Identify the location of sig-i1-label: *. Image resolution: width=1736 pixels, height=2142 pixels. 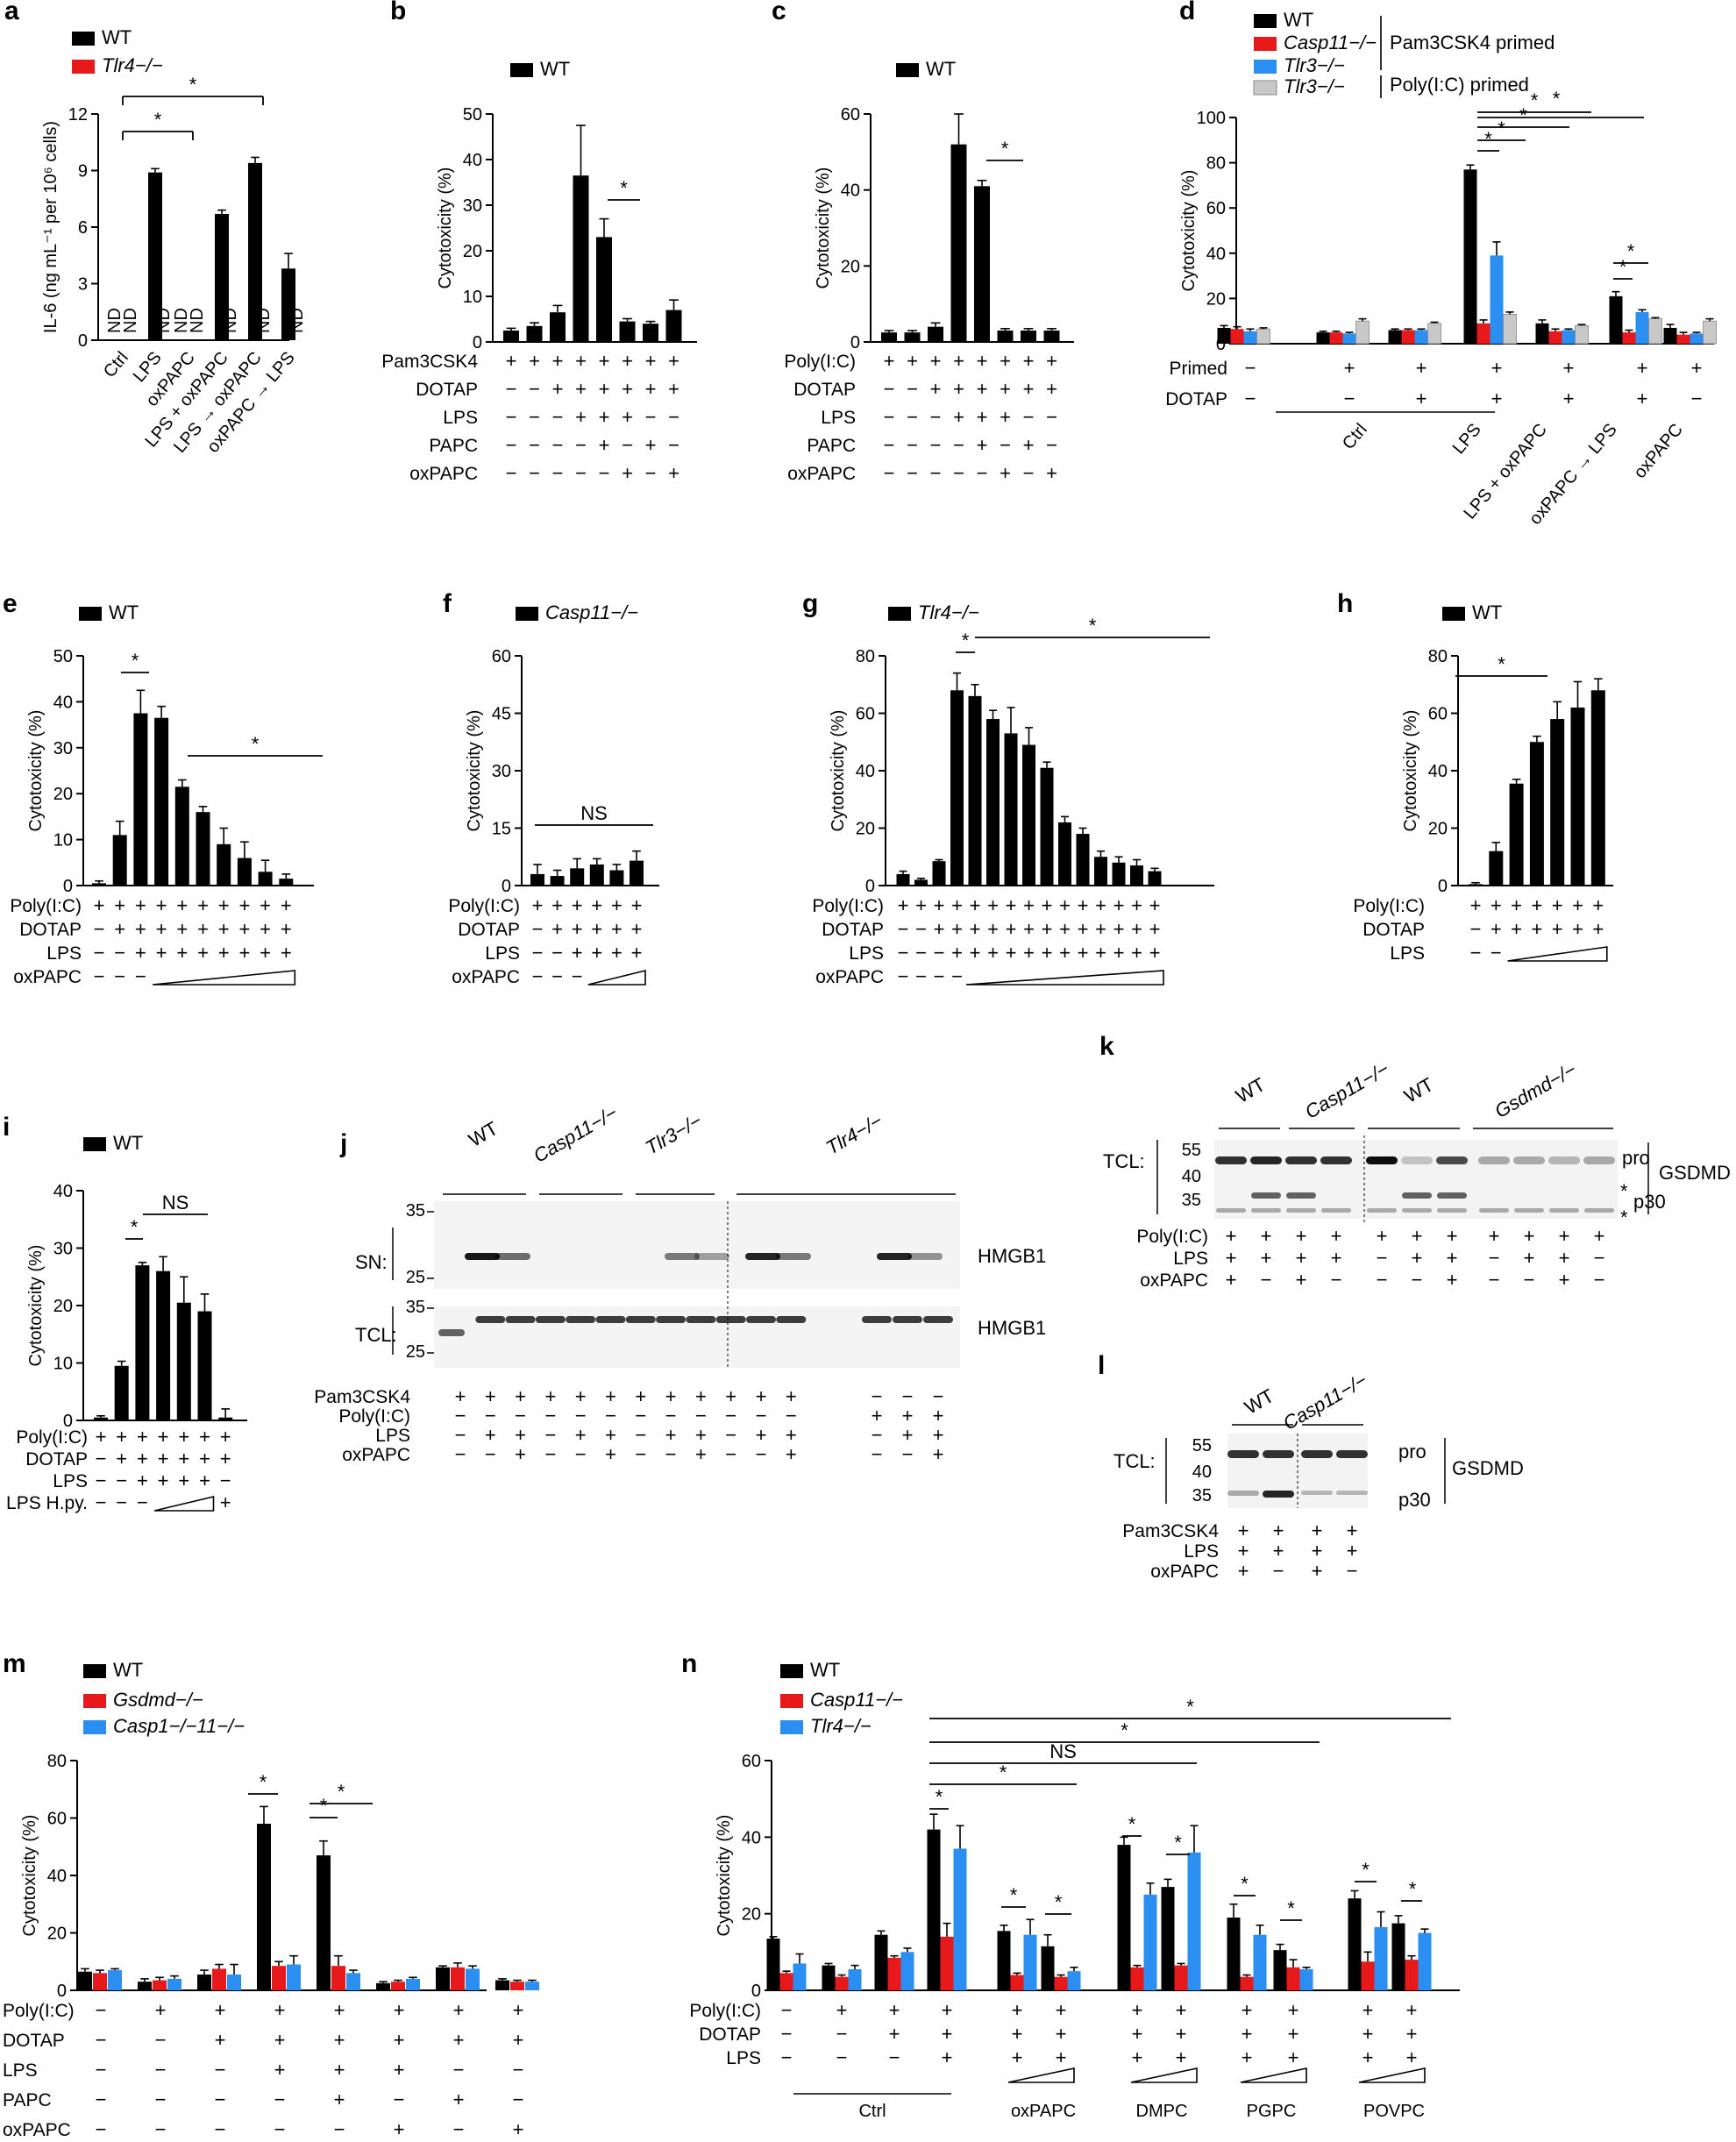
(135, 1227).